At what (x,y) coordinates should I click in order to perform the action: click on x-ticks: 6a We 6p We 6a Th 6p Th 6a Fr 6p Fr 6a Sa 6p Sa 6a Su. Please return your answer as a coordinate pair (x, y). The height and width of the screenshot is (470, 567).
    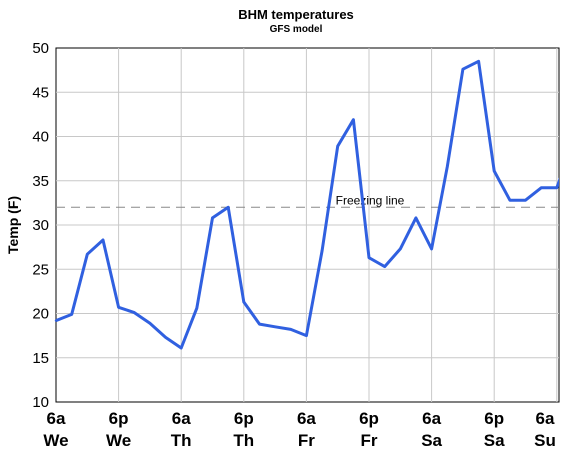
    Looking at the image, I should click on (299, 429).